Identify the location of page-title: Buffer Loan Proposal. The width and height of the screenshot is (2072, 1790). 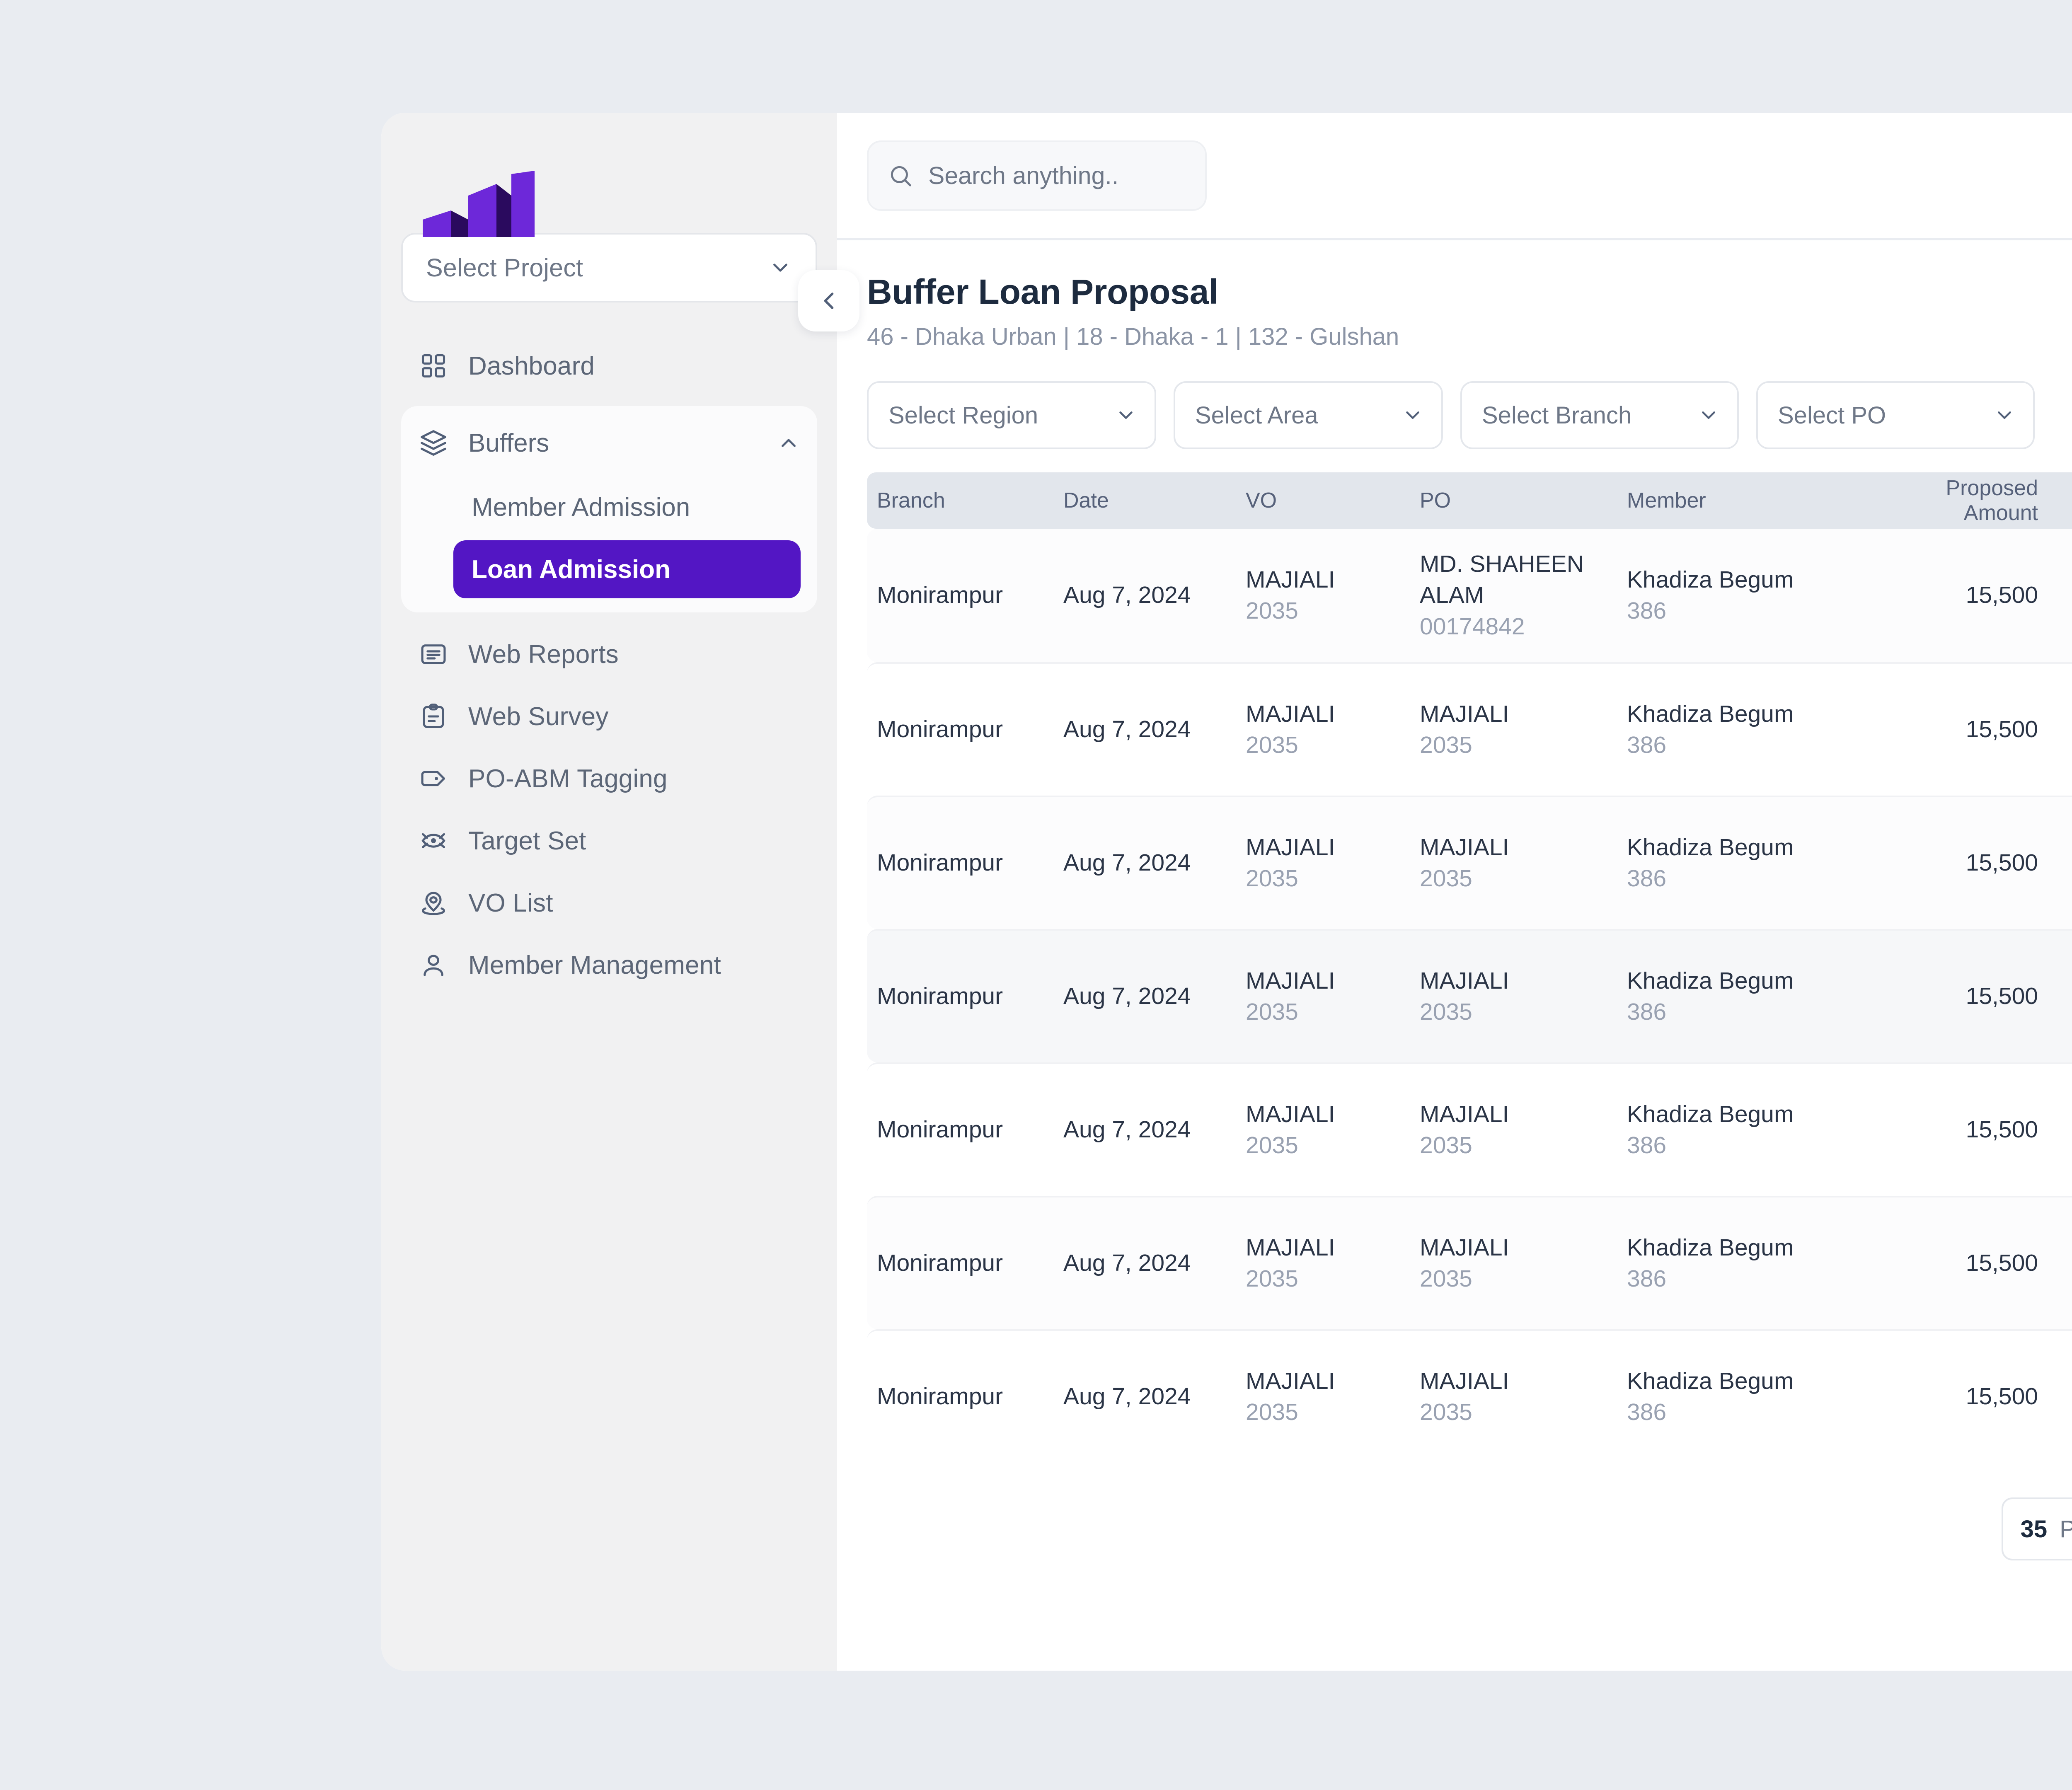
(1043, 292).